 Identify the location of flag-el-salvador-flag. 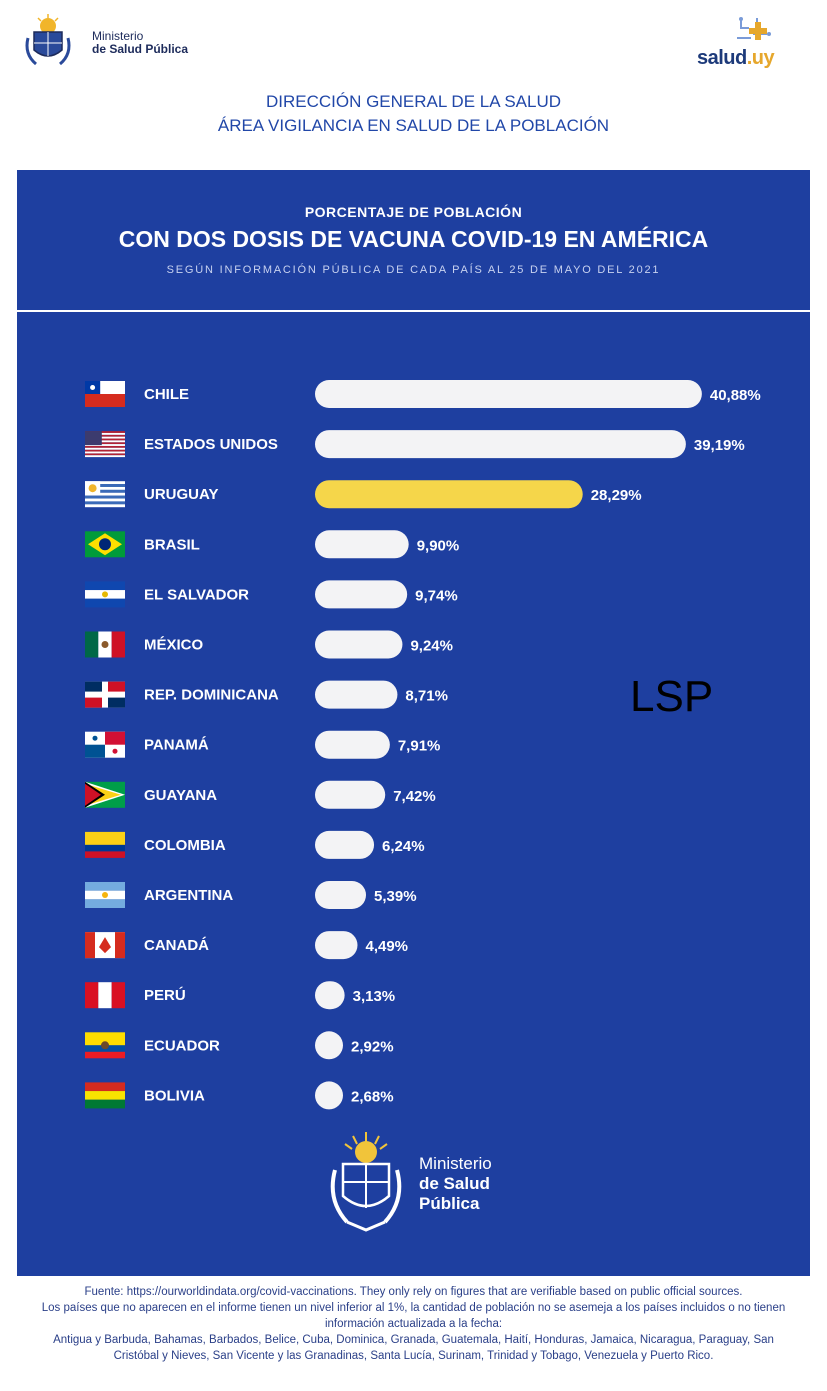
(105, 594).